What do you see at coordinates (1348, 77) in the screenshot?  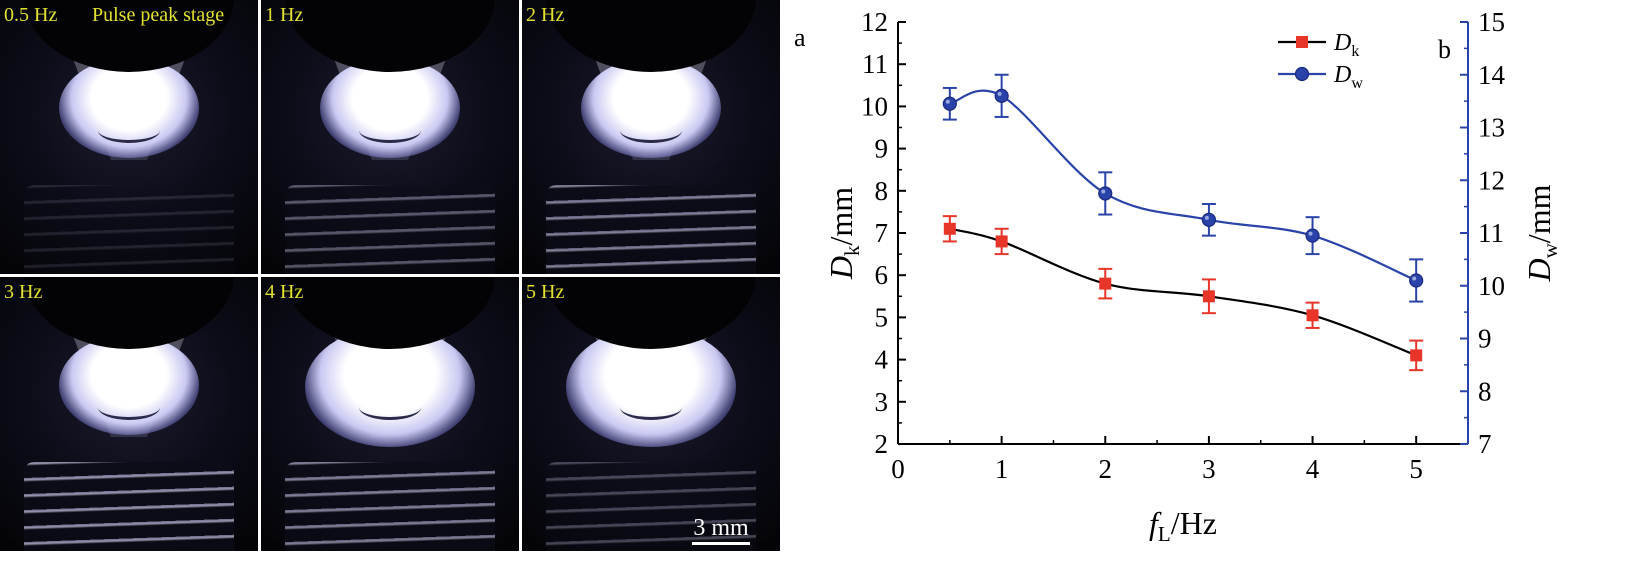 I see `legend-label: Dw` at bounding box center [1348, 77].